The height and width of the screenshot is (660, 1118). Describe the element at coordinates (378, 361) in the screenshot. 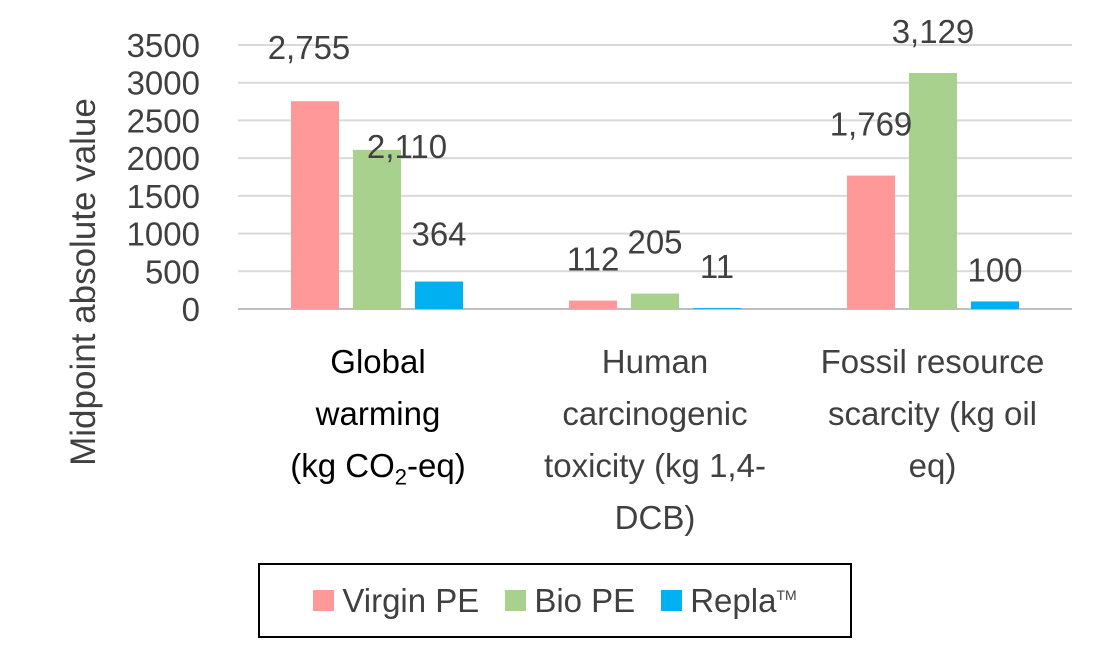

I see `category-label-line: Global` at that location.